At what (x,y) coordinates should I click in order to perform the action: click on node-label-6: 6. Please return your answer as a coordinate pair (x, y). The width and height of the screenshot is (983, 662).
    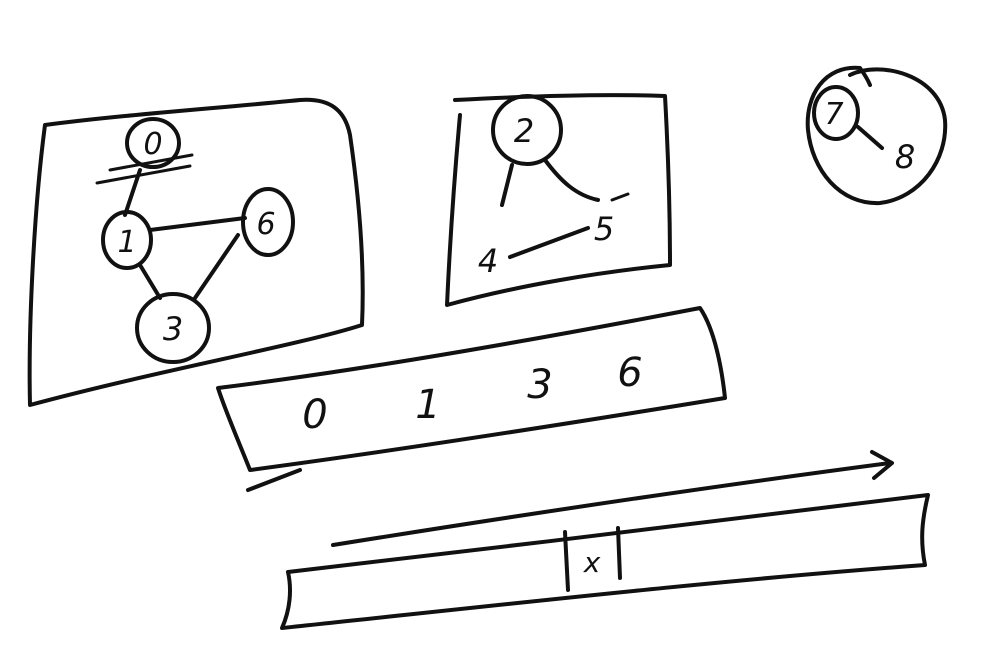
    Looking at the image, I should click on (265, 224).